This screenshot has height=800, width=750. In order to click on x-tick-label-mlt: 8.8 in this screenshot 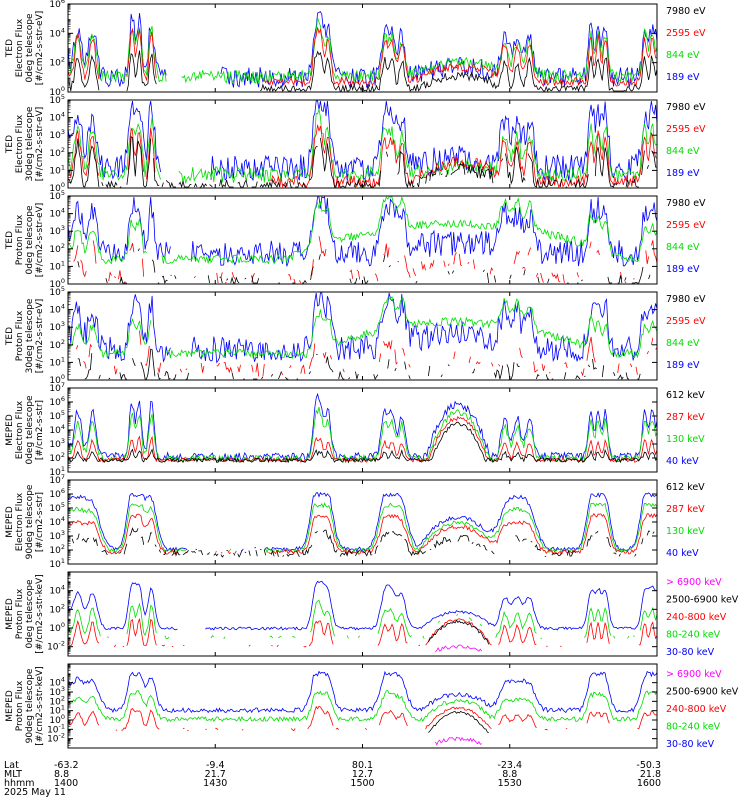, I will do `click(61, 774)`.